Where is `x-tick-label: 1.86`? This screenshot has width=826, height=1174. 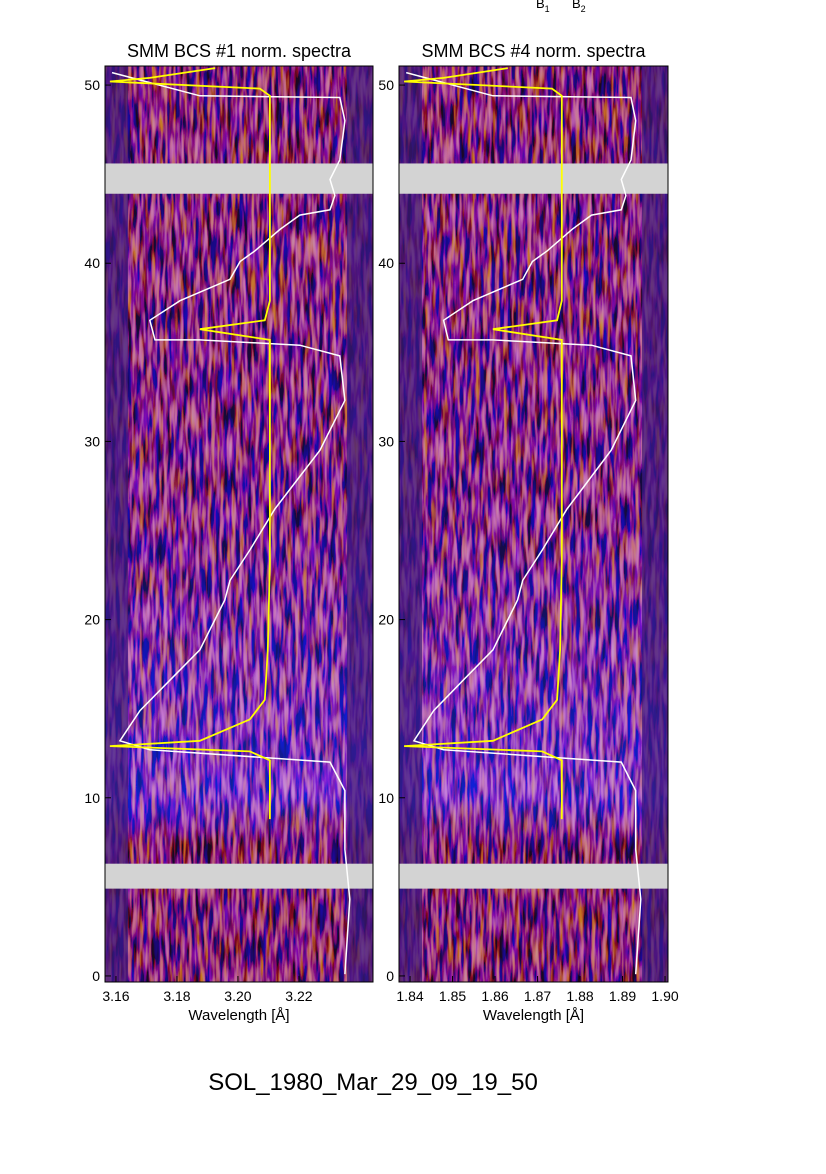 x-tick-label: 1.86 is located at coordinates (494, 996).